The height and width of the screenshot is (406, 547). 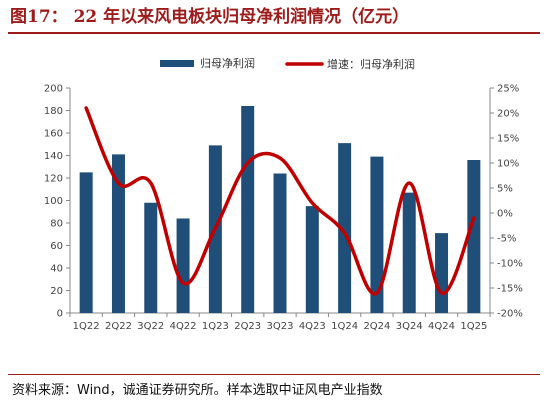 What do you see at coordinates (409, 326) in the screenshot?
I see `x-tick-label: 3Q24` at bounding box center [409, 326].